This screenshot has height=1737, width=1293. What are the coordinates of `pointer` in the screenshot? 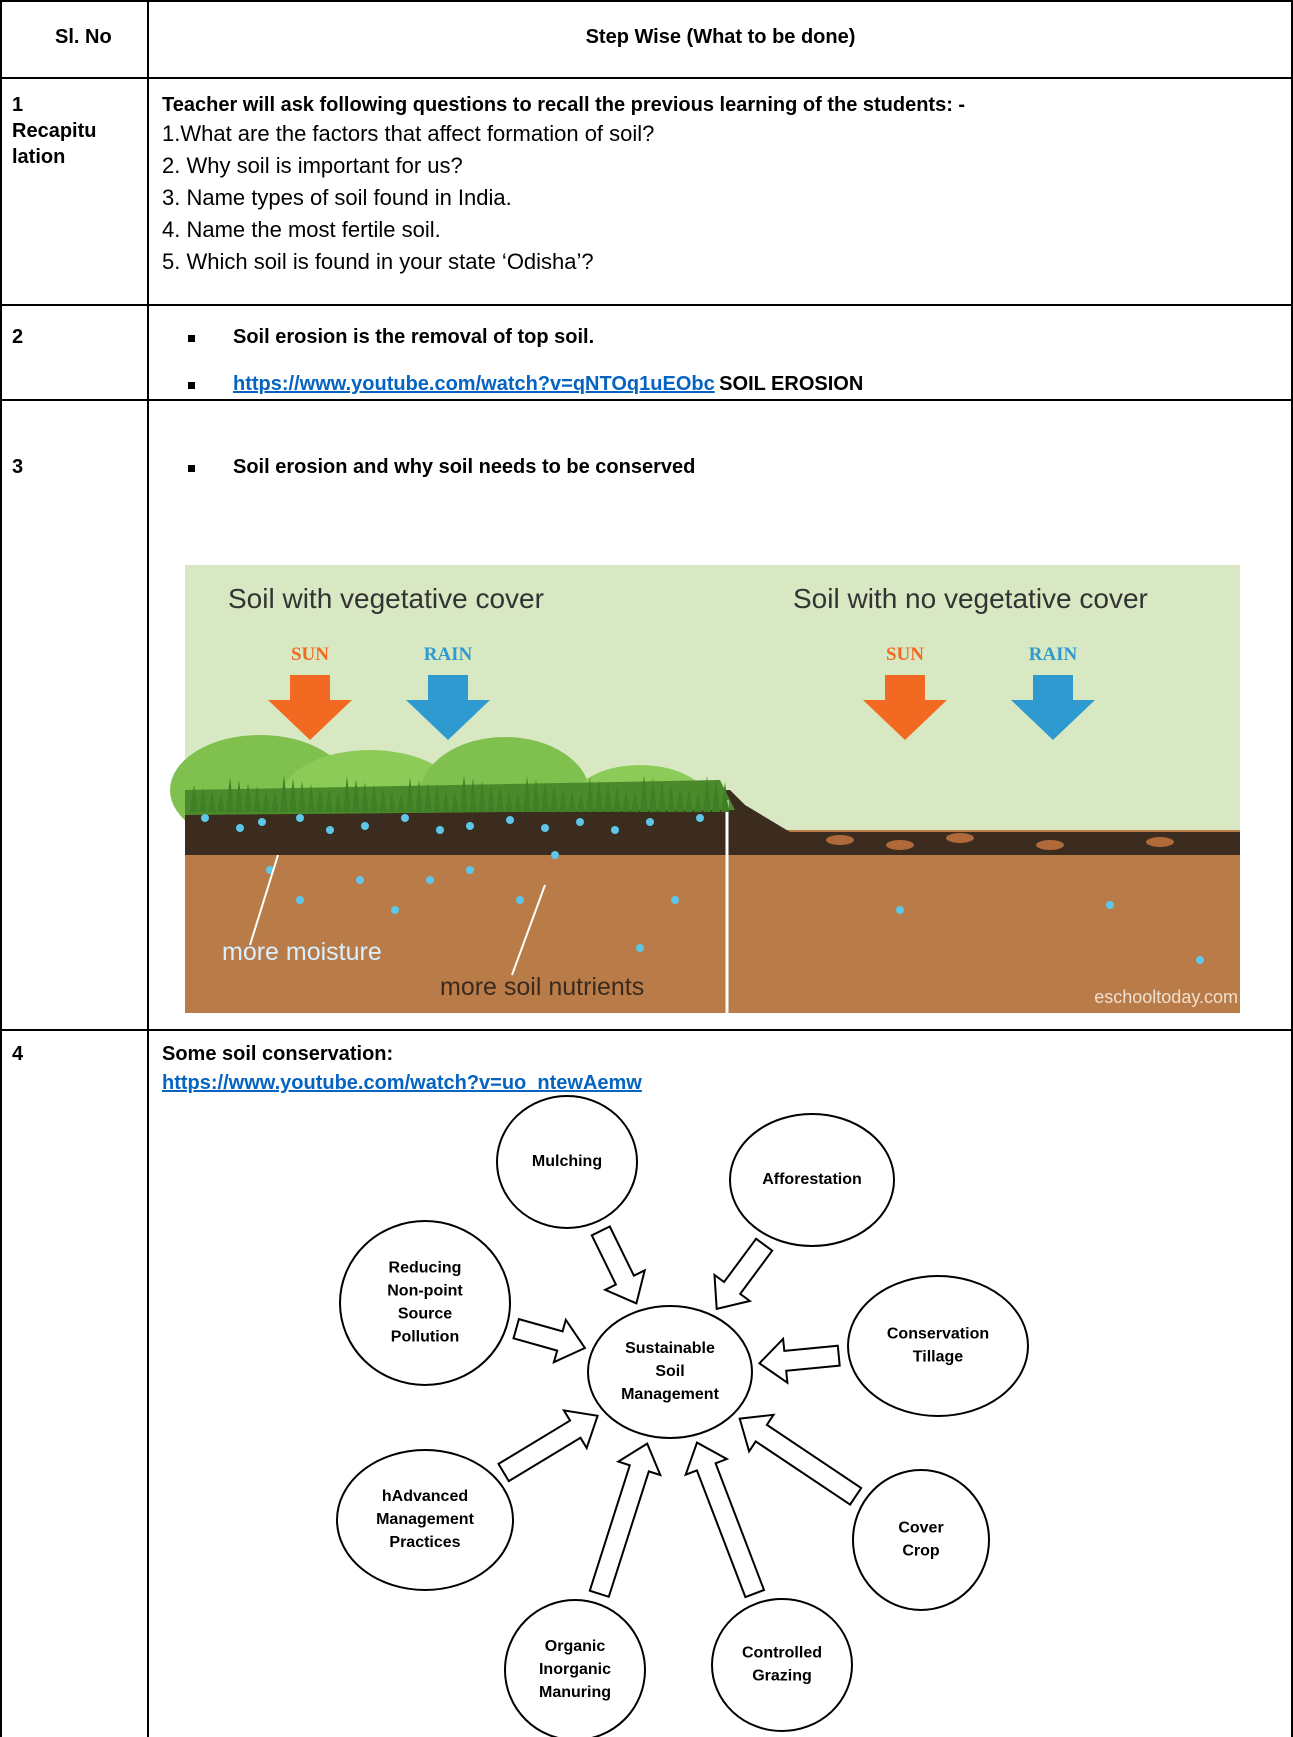 It's located at (264, 900).